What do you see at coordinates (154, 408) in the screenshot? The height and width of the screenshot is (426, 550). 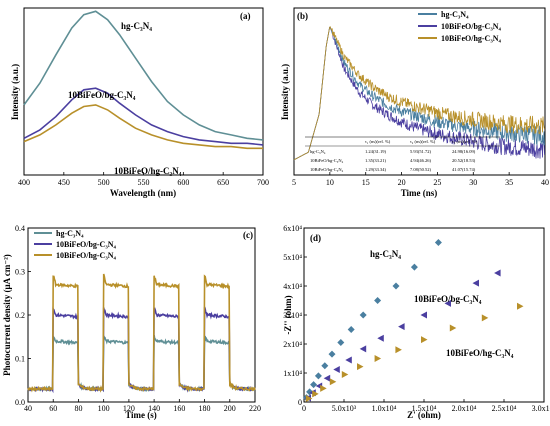 I see `panel-c-xtick-label: 140` at bounding box center [154, 408].